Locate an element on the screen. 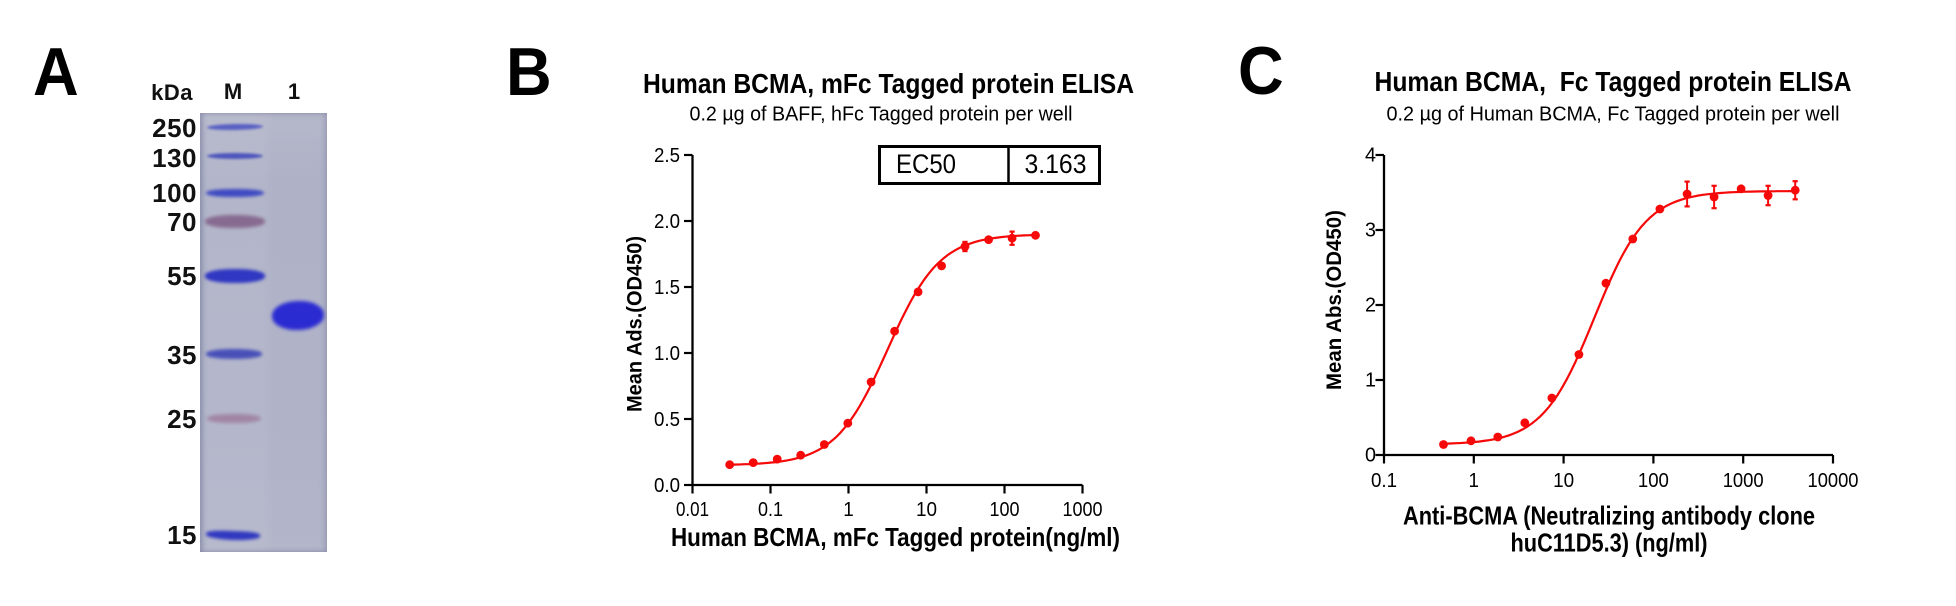 The image size is (1956, 606). svg-text: EC50 is located at coordinates (926, 164).